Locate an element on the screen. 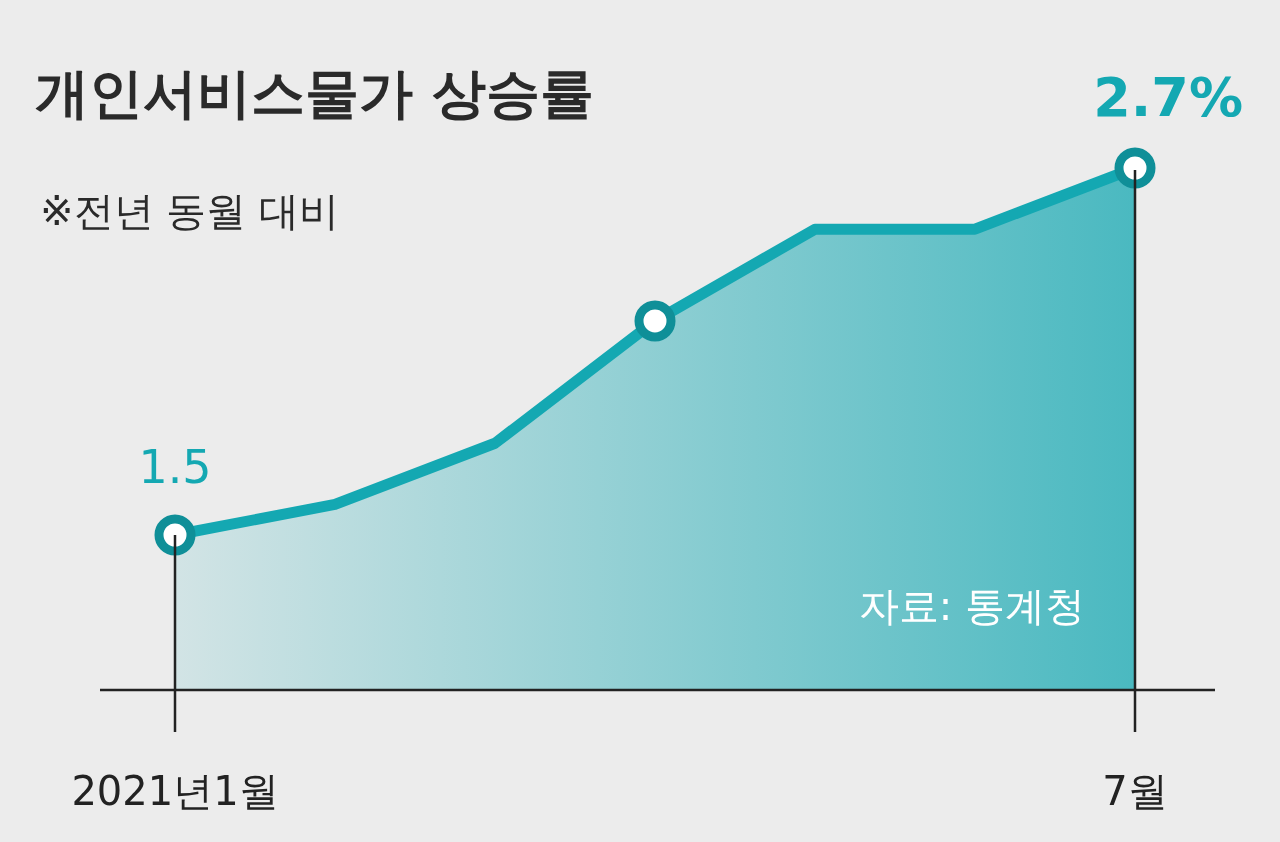 This screenshot has width=1280, height=842. x-tick-label: 7월 is located at coordinates (1135, 791).